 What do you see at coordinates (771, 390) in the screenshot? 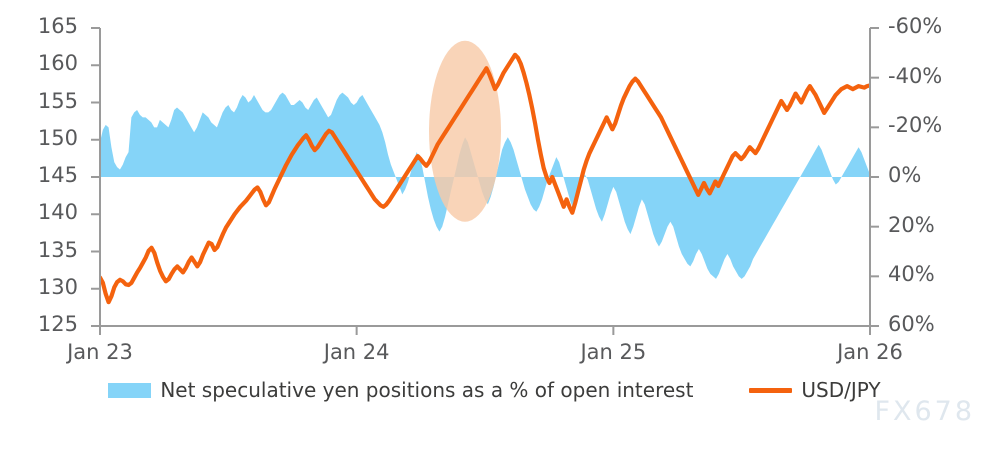
I see `line-swatch-icon` at bounding box center [771, 390].